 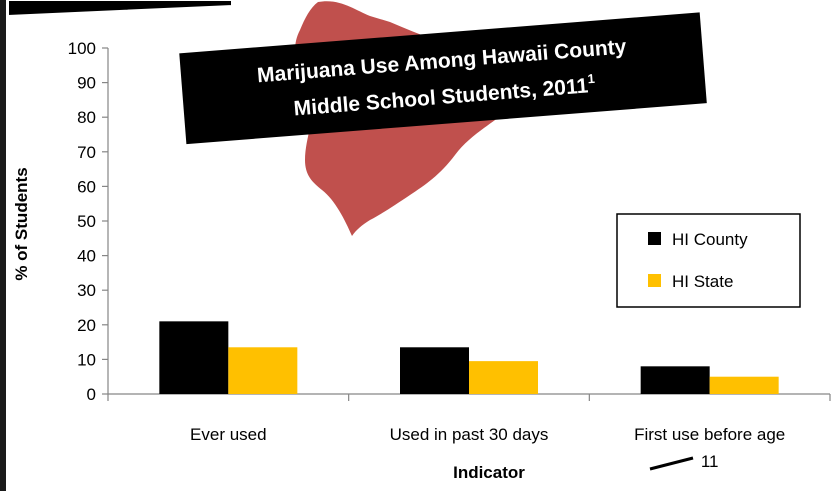 What do you see at coordinates (86, 359) in the screenshot?
I see `y-tick-label: 10` at bounding box center [86, 359].